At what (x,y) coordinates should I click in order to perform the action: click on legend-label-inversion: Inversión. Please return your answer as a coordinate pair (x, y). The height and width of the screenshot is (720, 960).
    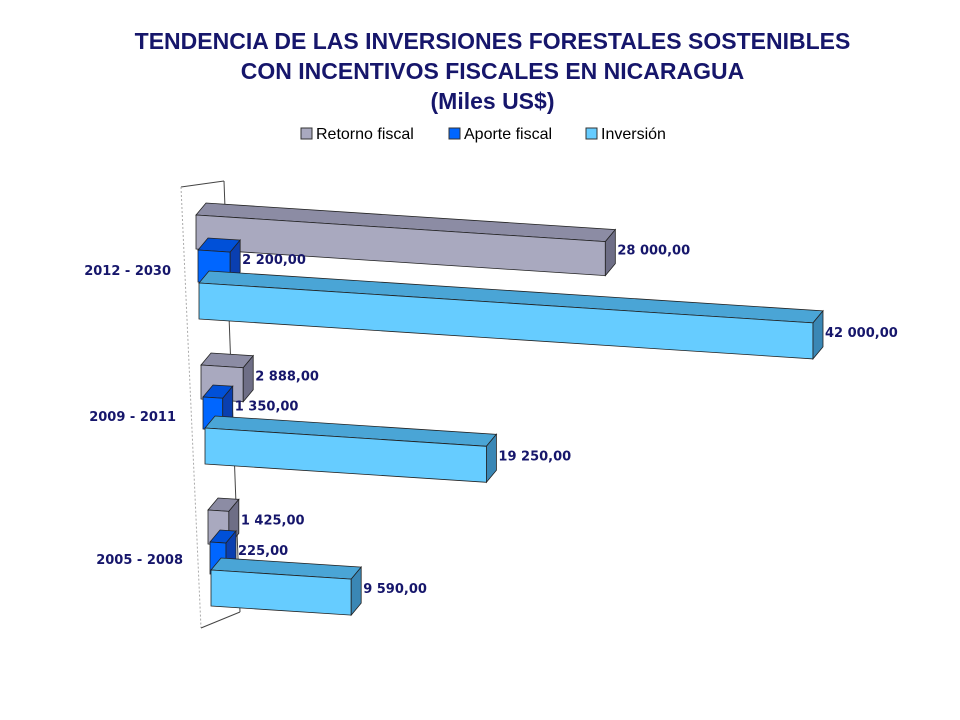
    Looking at the image, I should click on (633, 134).